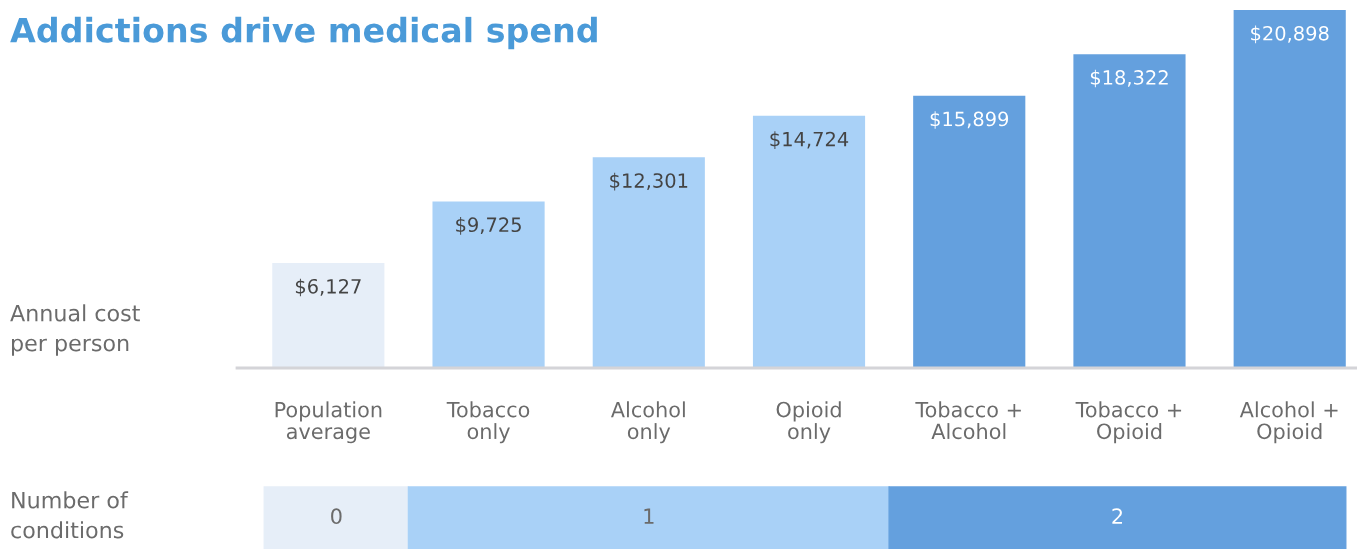 This screenshot has width=1357, height=549. What do you see at coordinates (488, 225) in the screenshot?
I see `data-label: $9,725` at bounding box center [488, 225].